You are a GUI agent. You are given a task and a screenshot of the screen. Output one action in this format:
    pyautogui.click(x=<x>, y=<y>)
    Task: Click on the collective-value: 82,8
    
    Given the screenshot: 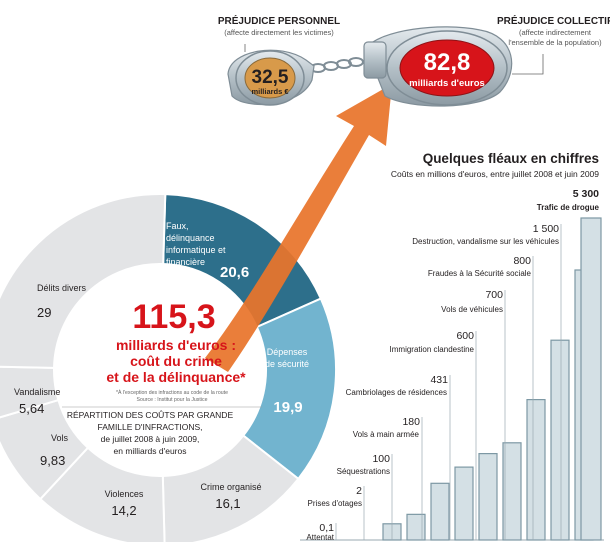 What is the action you would take?
    pyautogui.click(x=447, y=62)
    